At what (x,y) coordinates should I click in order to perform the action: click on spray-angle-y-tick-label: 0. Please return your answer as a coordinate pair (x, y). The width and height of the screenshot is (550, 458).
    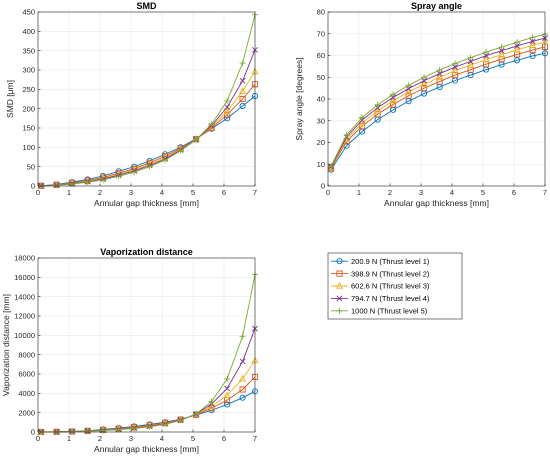
    Looking at the image, I should click on (323, 186).